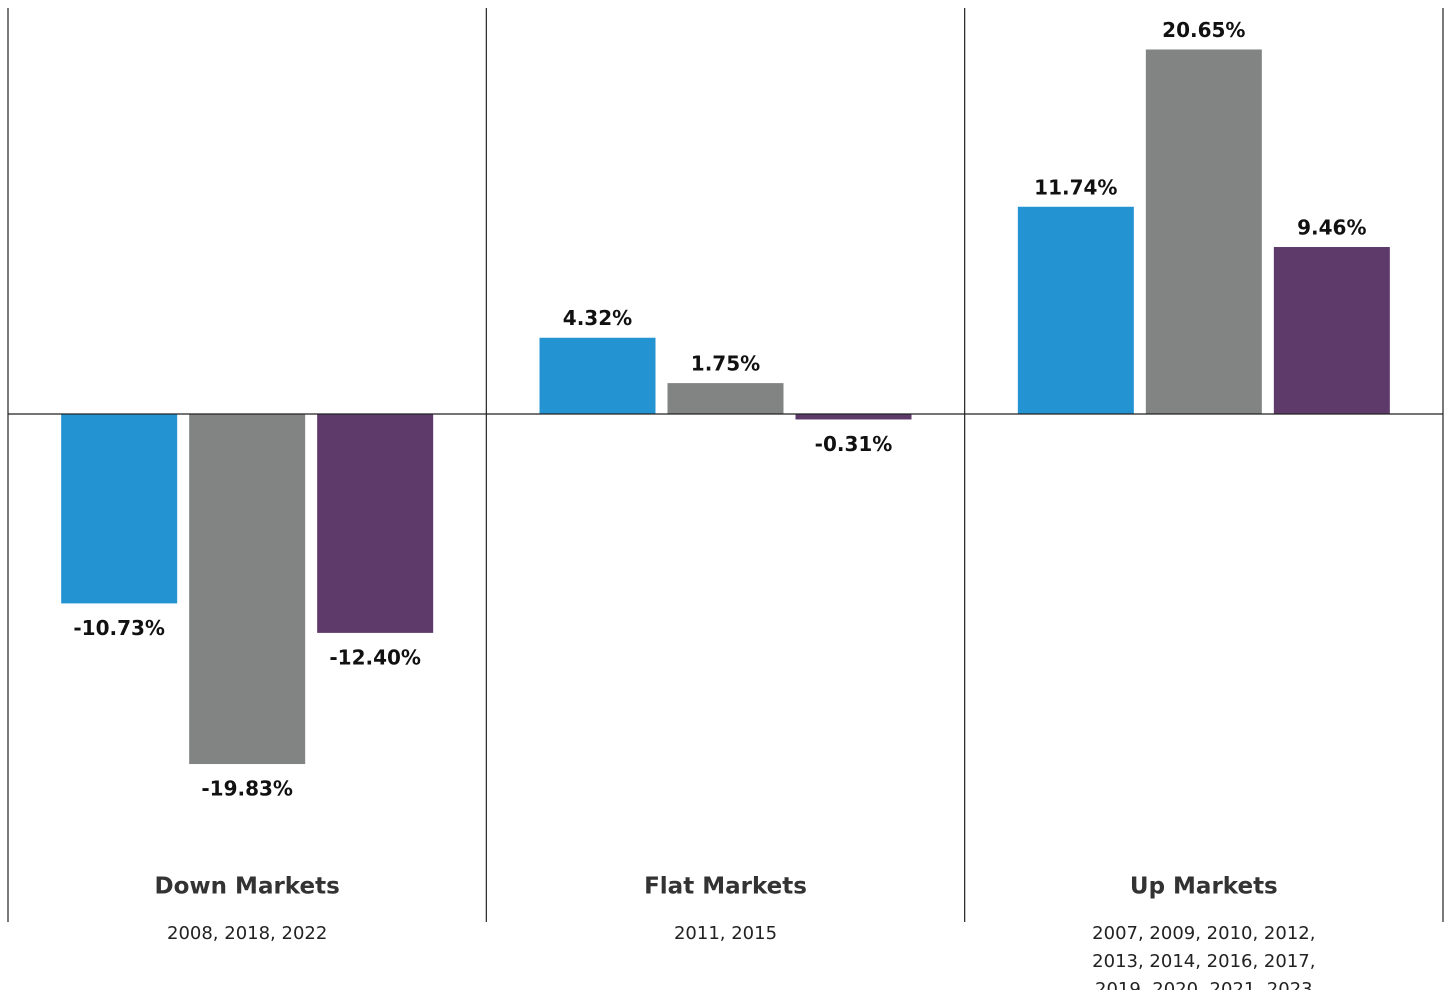  Describe the element at coordinates (1203, 30) in the screenshot. I see `value-label: 20.65%` at that location.